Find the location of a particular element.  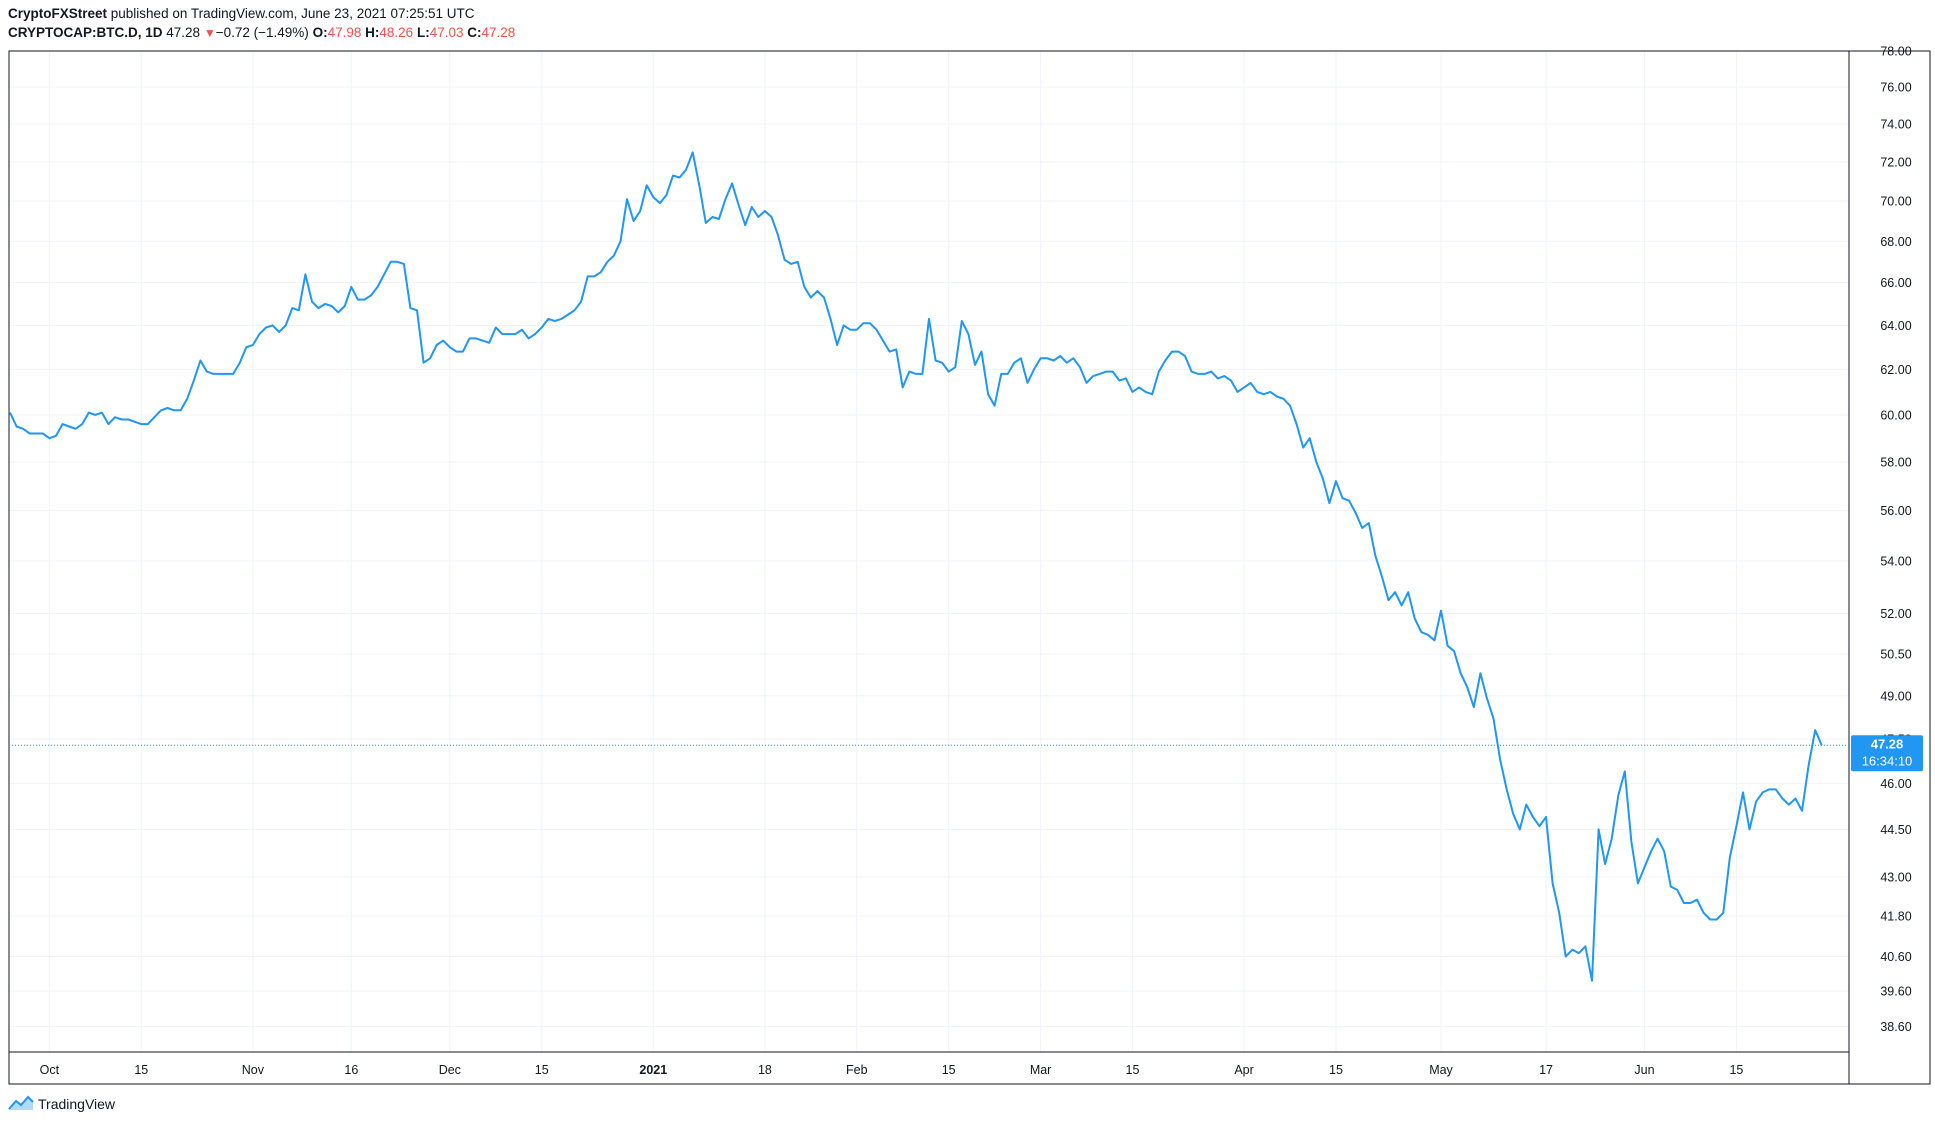

y-tick-label: 56.00 is located at coordinates (1895, 511).